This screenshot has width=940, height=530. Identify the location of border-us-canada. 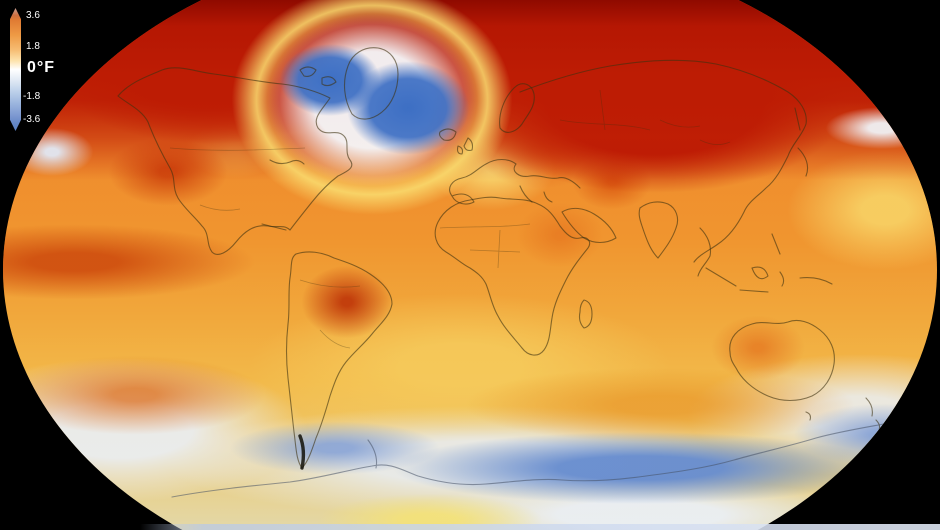
(237, 179).